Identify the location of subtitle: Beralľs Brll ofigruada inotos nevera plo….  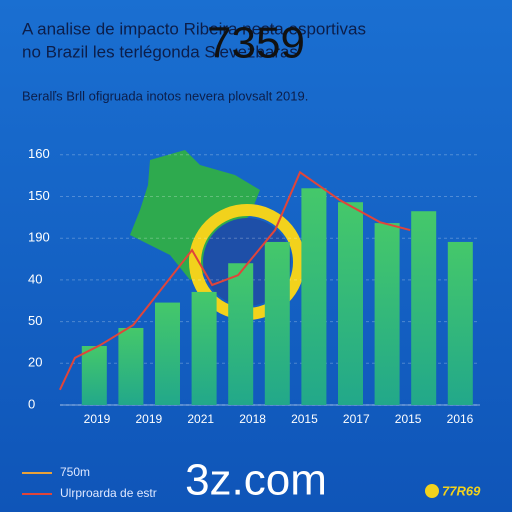
(165, 95).